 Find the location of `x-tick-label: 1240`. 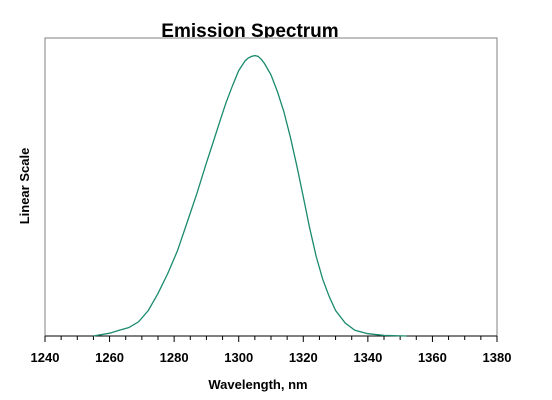

x-tick-label: 1240 is located at coordinates (45, 357).